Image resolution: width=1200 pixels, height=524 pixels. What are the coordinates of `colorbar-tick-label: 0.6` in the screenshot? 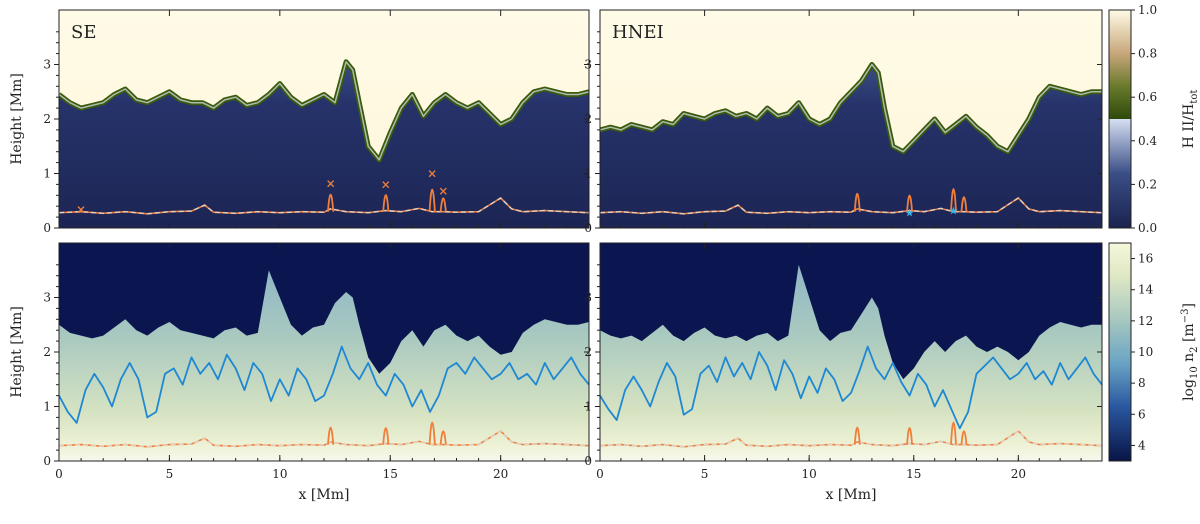 It's located at (1147, 97).